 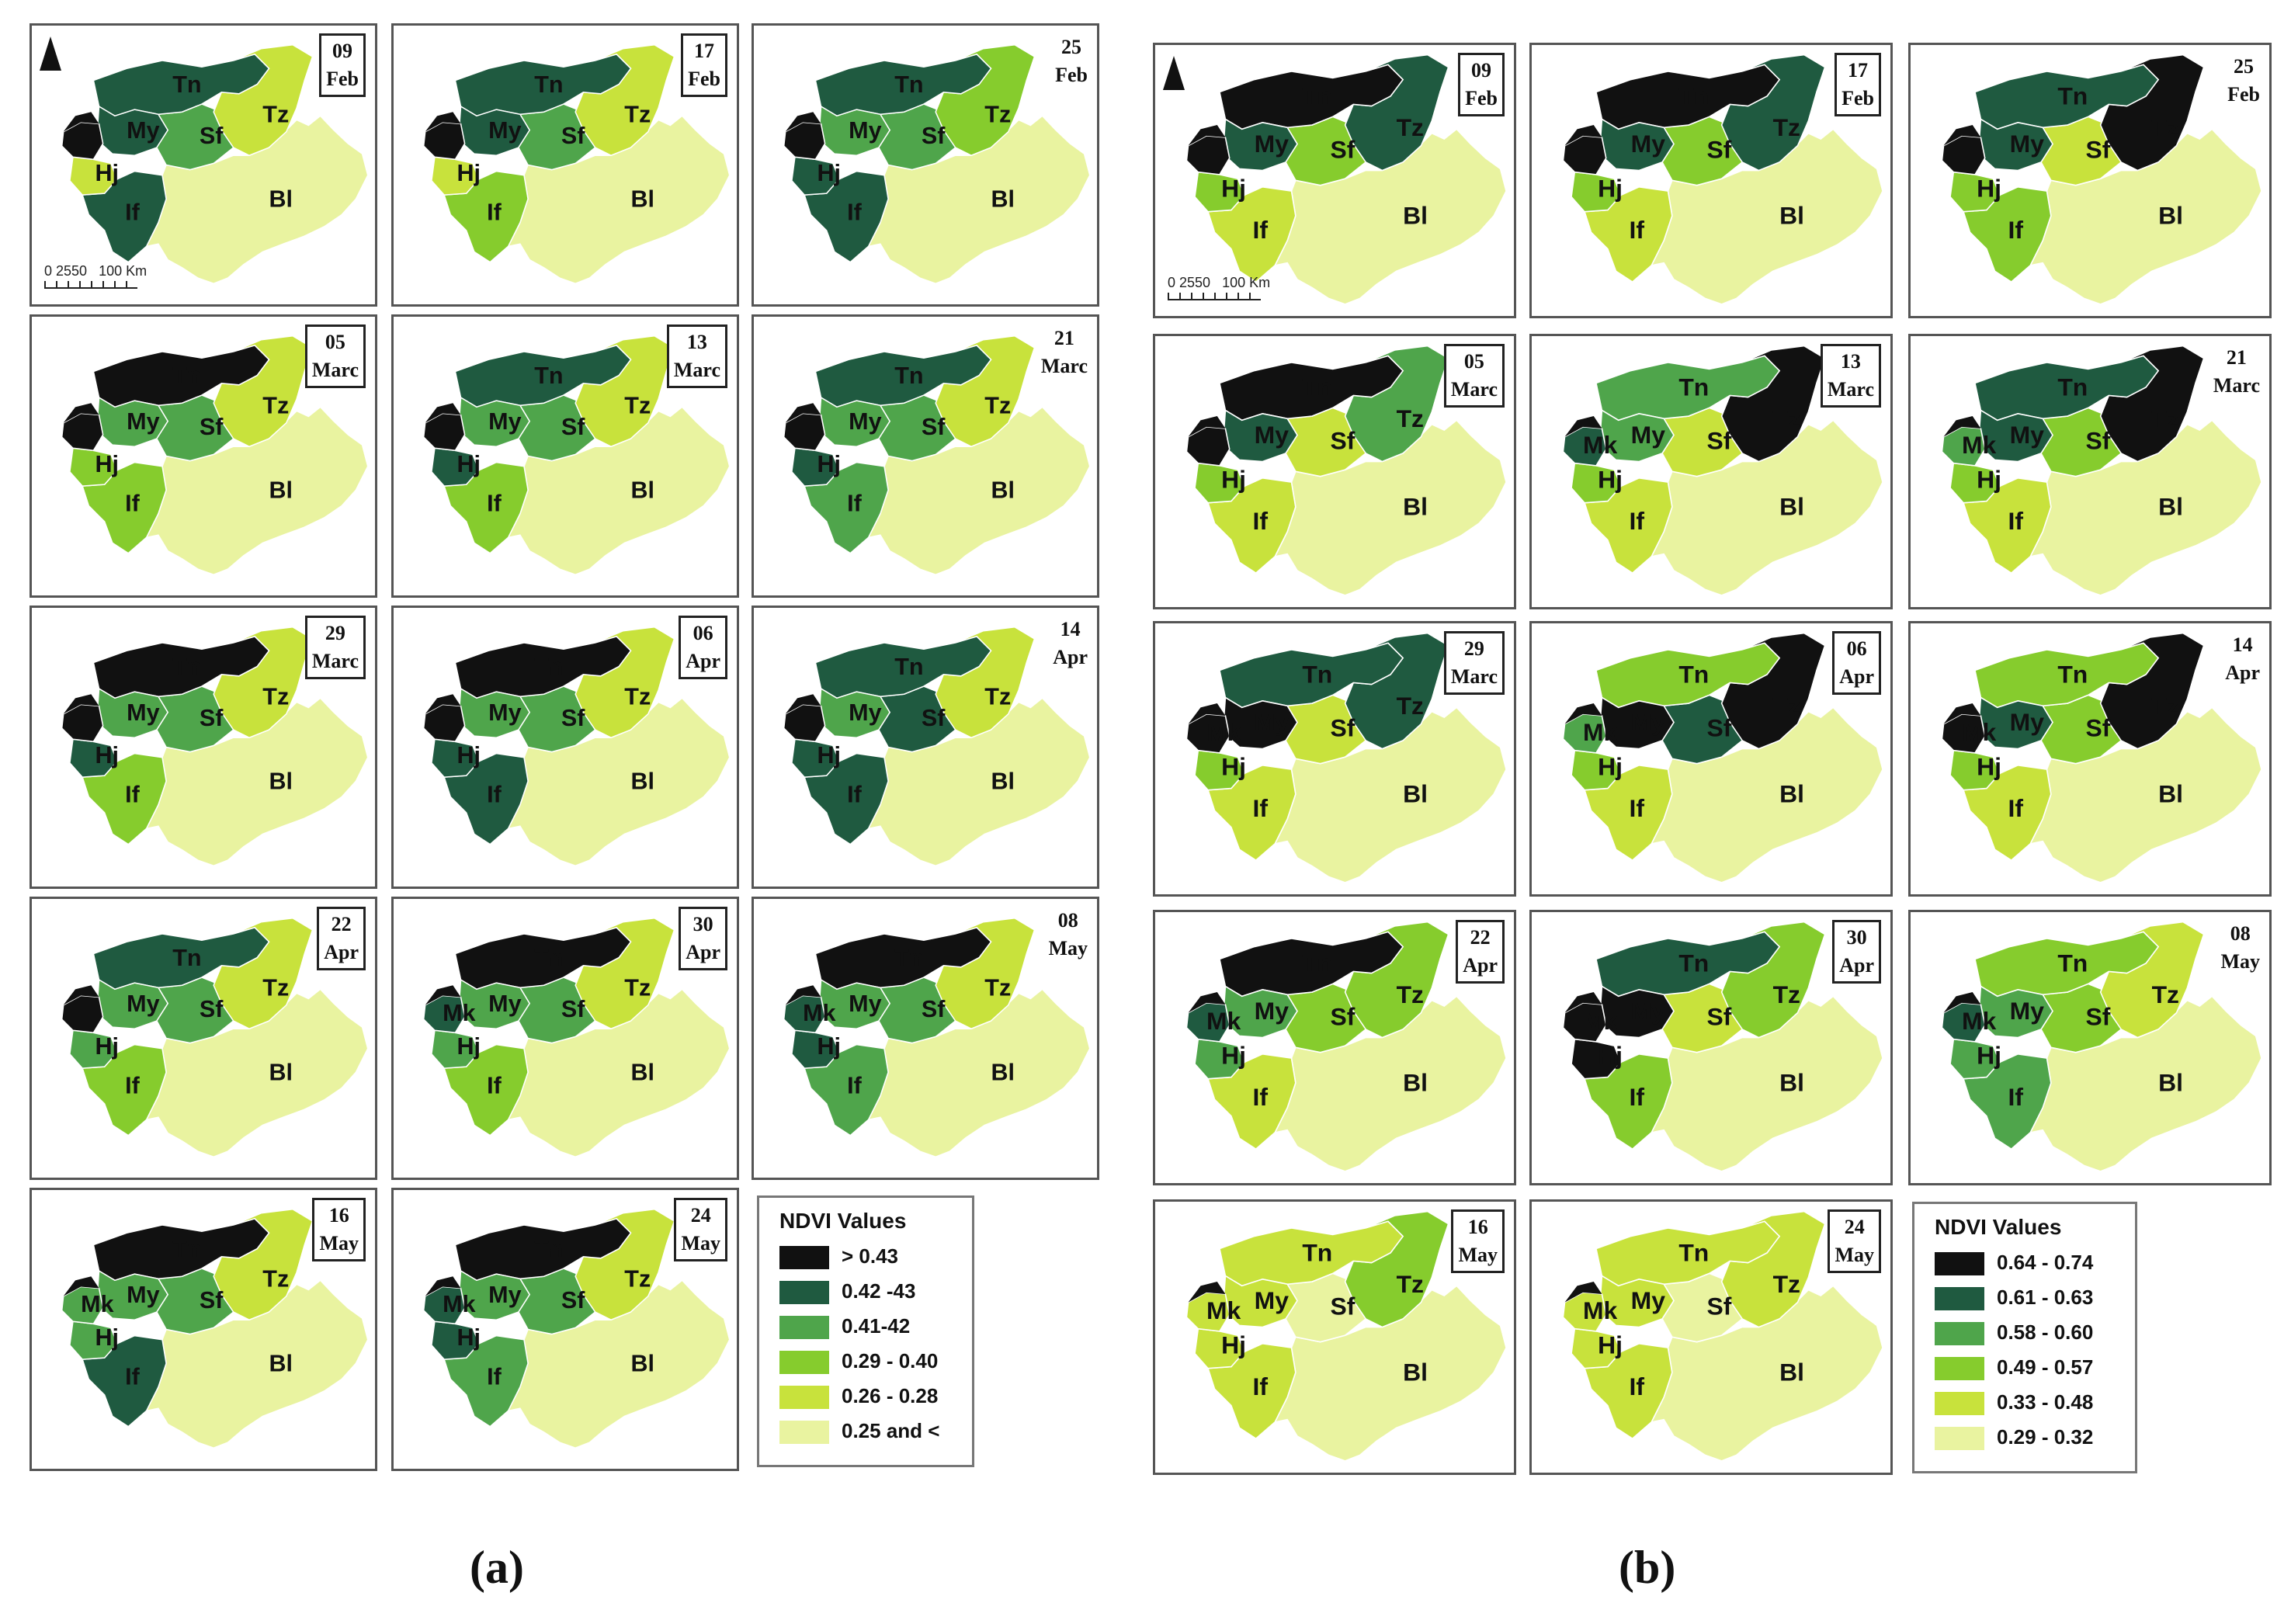 What do you see at coordinates (2240, 947) in the screenshot?
I see `date-label: 08 May` at bounding box center [2240, 947].